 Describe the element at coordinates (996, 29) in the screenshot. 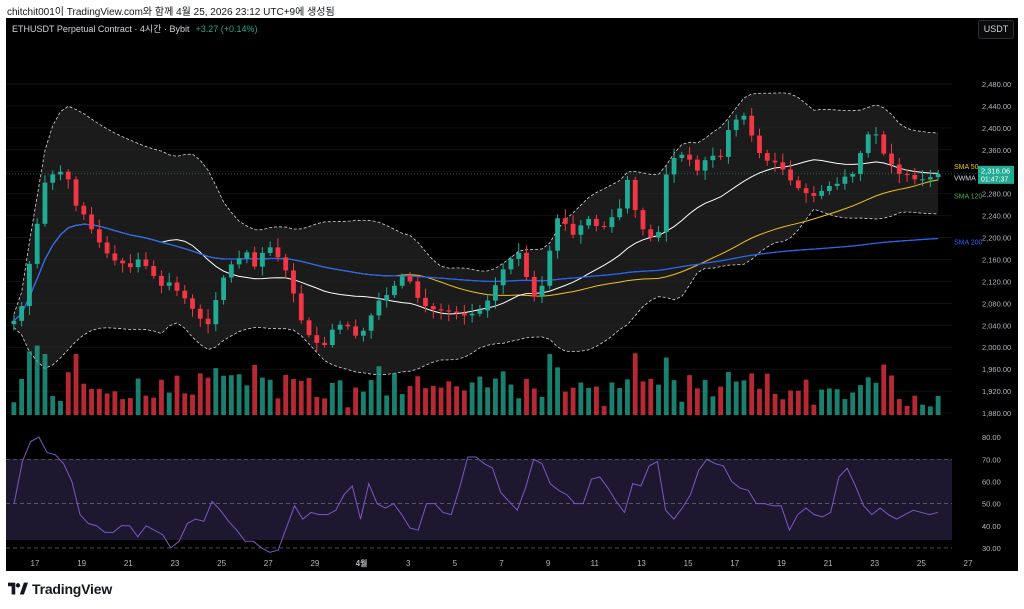

I see `currency-button: USDT` at that location.